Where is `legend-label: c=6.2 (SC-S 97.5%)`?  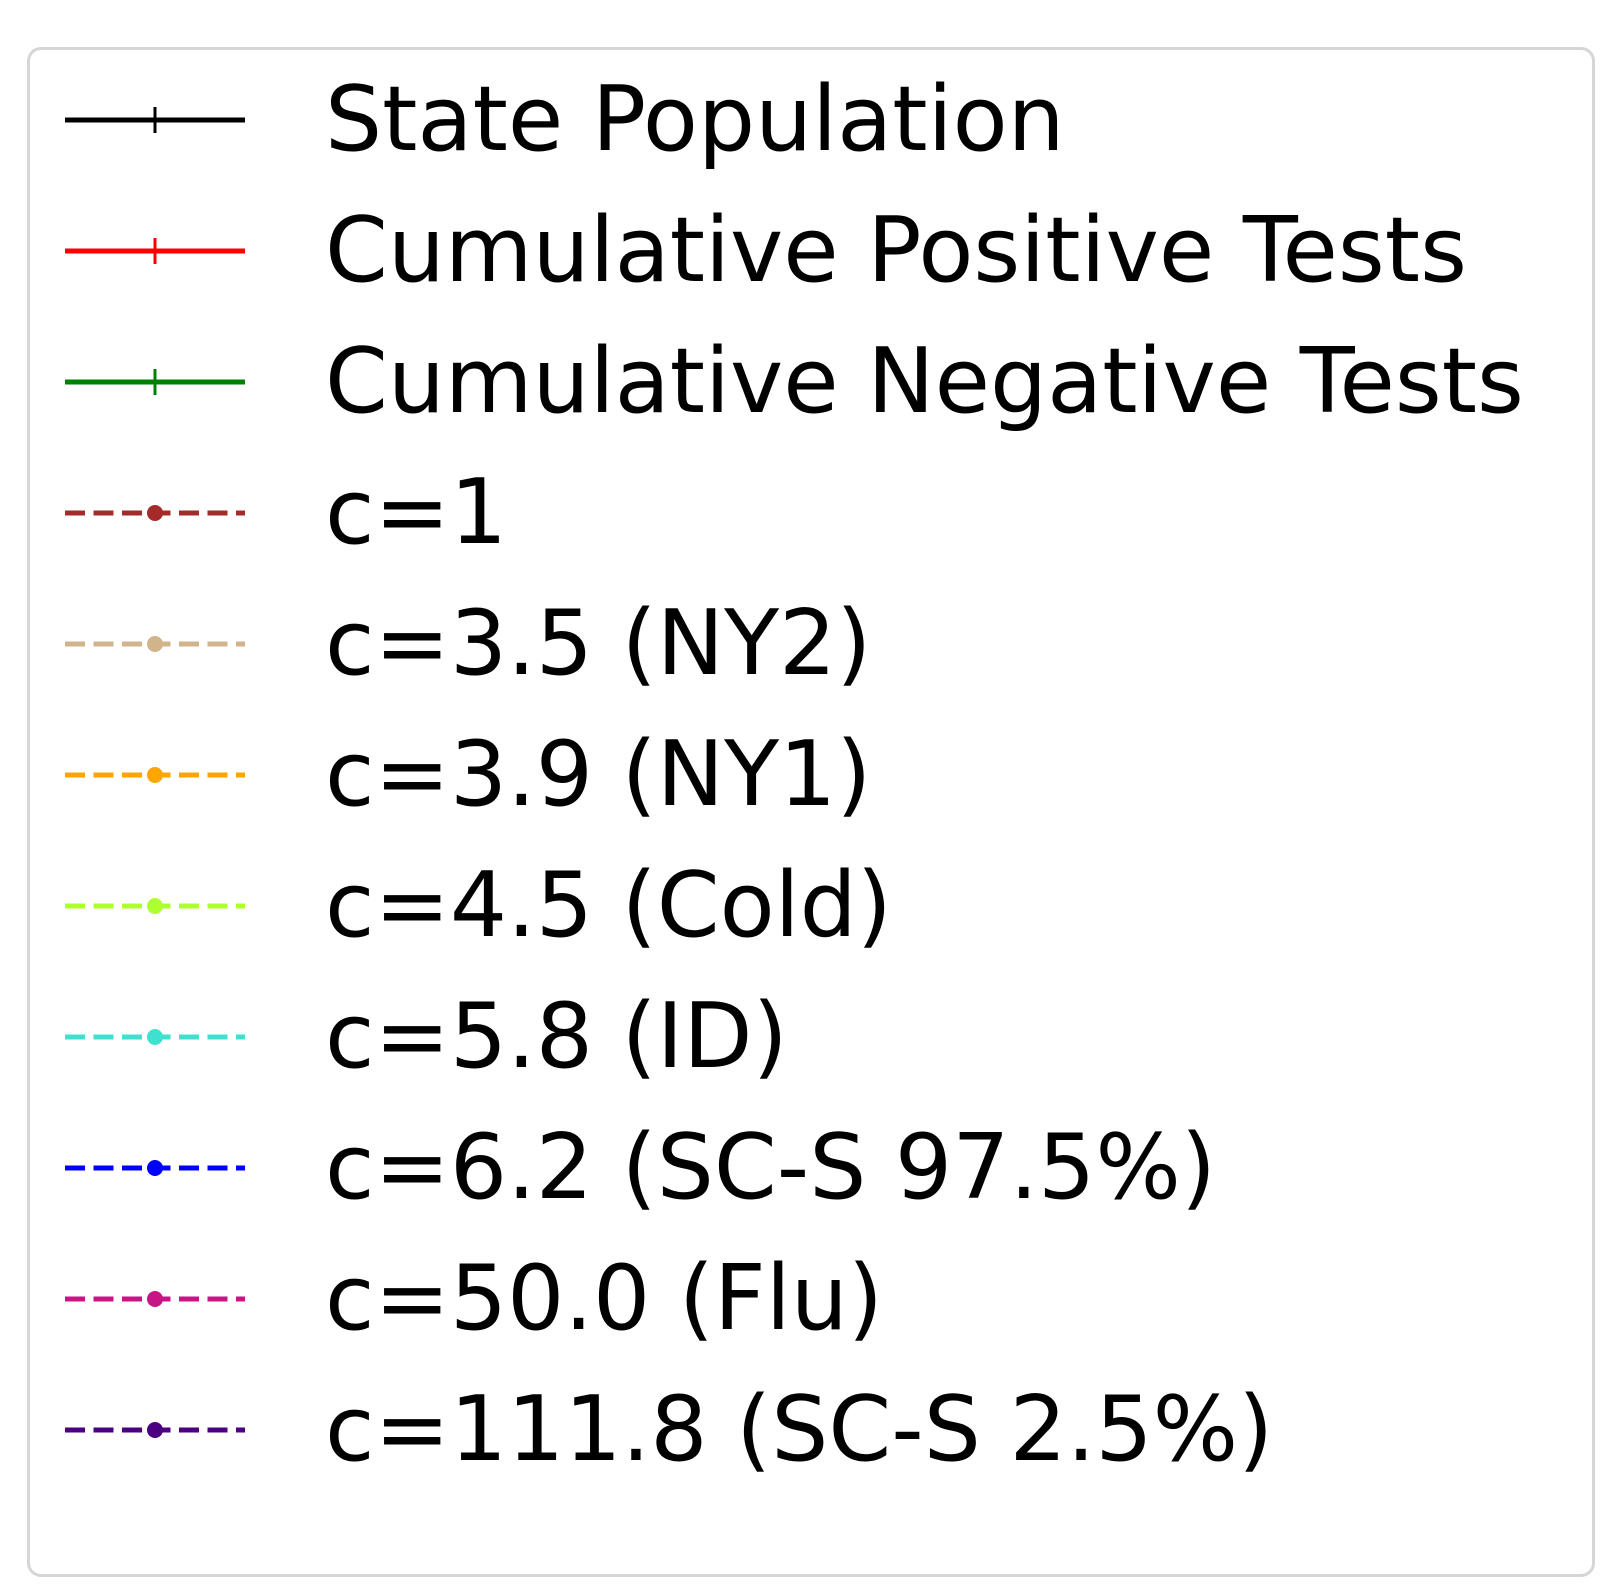 legend-label: c=6.2 (SC-S 97.5%) is located at coordinates (770, 1167).